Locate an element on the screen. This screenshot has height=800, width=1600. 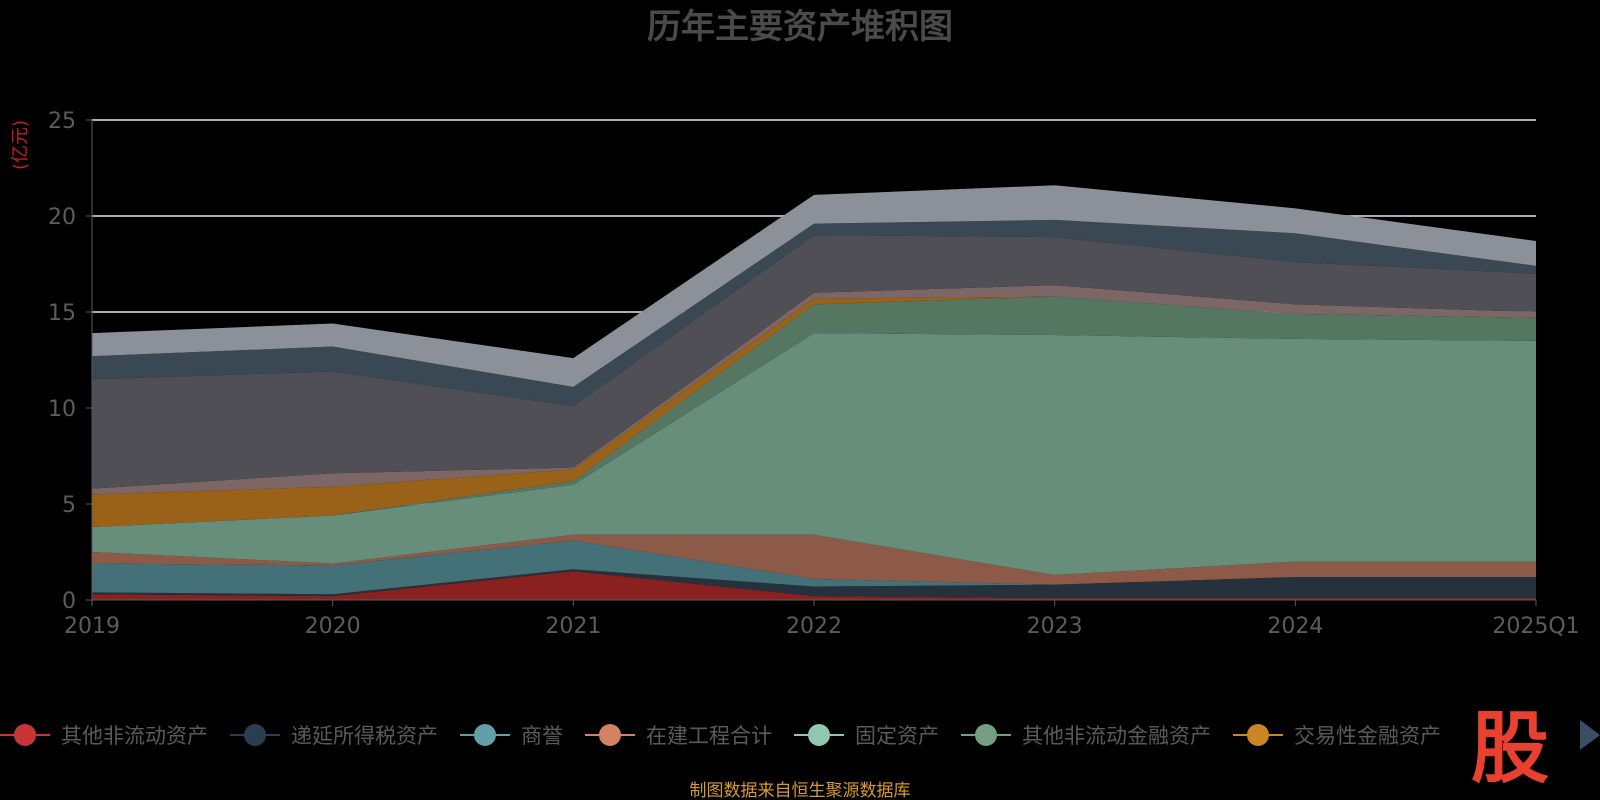
legend-item: 其他非流动金融资产 is located at coordinates (1086, 736).